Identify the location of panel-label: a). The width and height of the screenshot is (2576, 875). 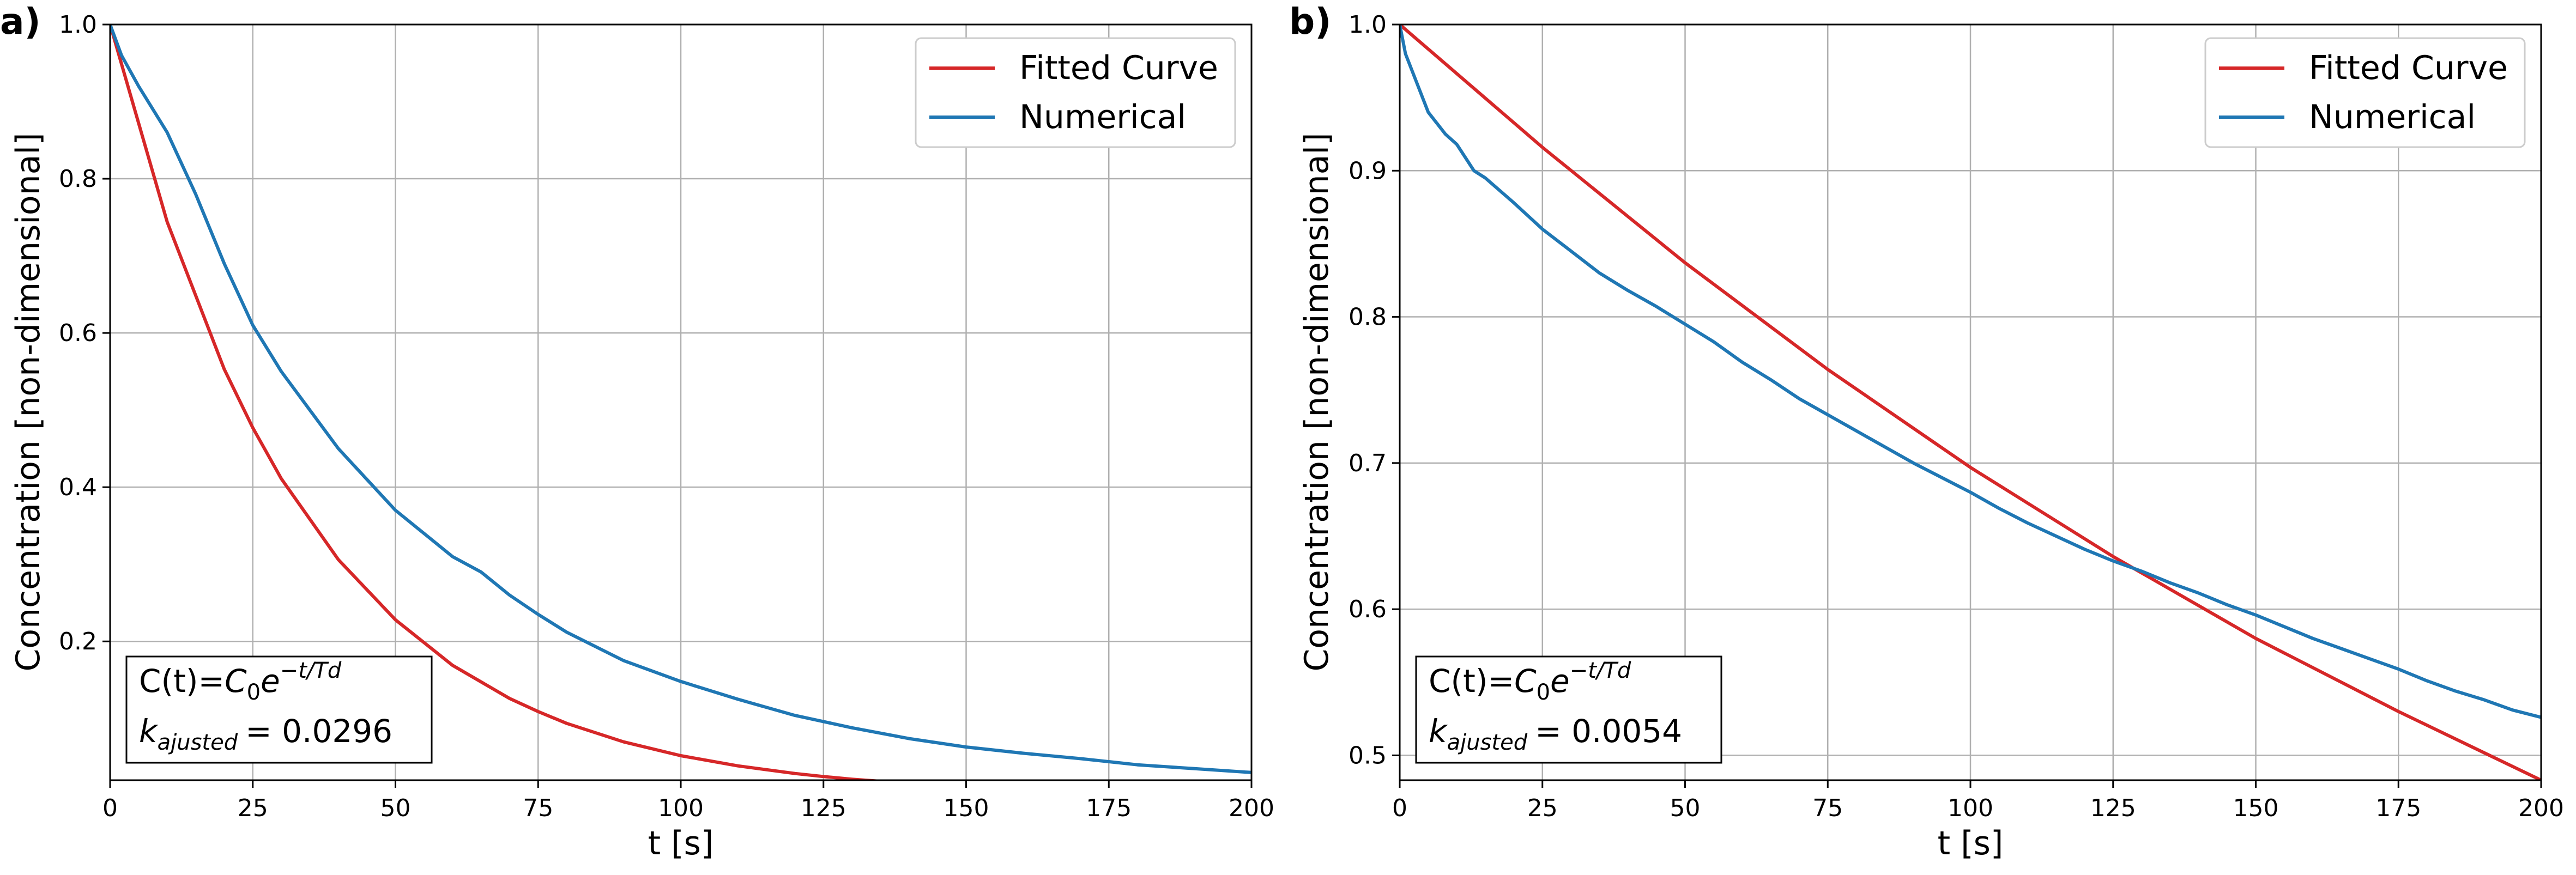
(20, 21).